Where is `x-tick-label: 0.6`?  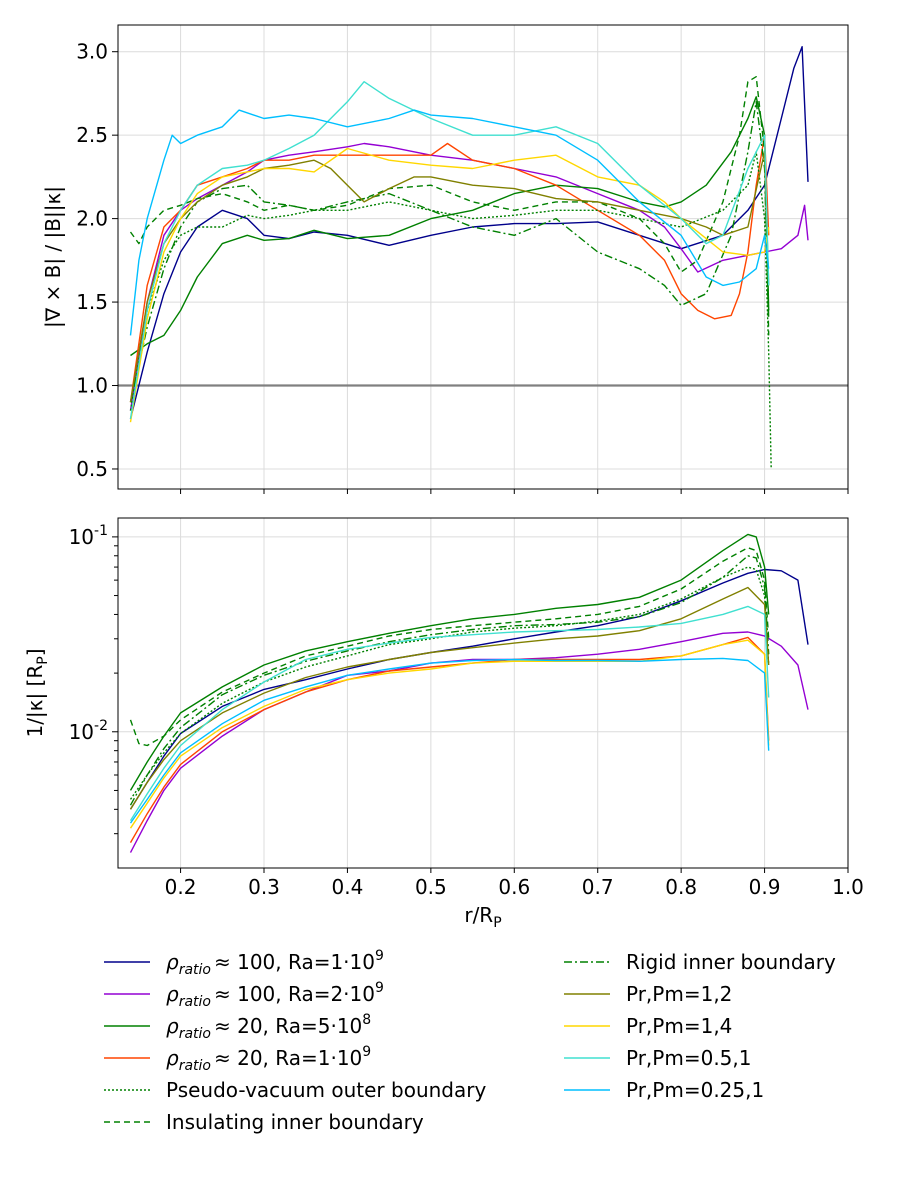
x-tick-label: 0.6 is located at coordinates (514, 887).